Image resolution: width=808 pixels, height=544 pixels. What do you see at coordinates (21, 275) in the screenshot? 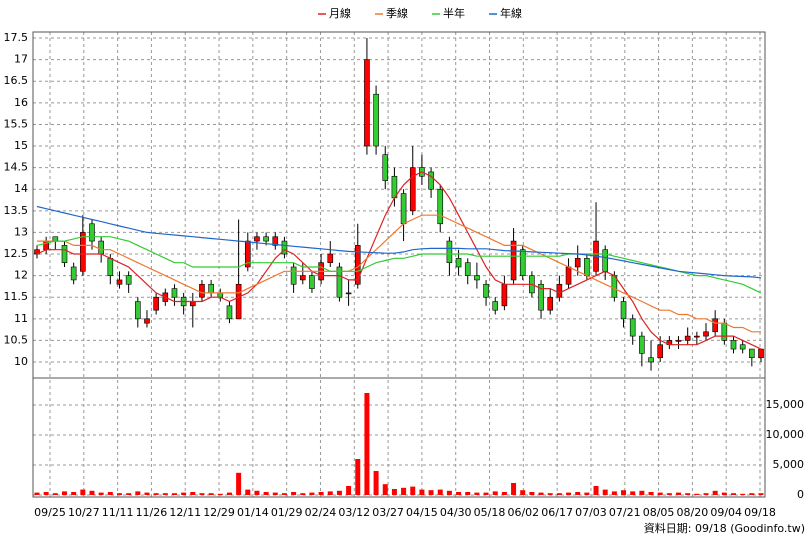
I see `y-tick-label: 12` at bounding box center [21, 275].